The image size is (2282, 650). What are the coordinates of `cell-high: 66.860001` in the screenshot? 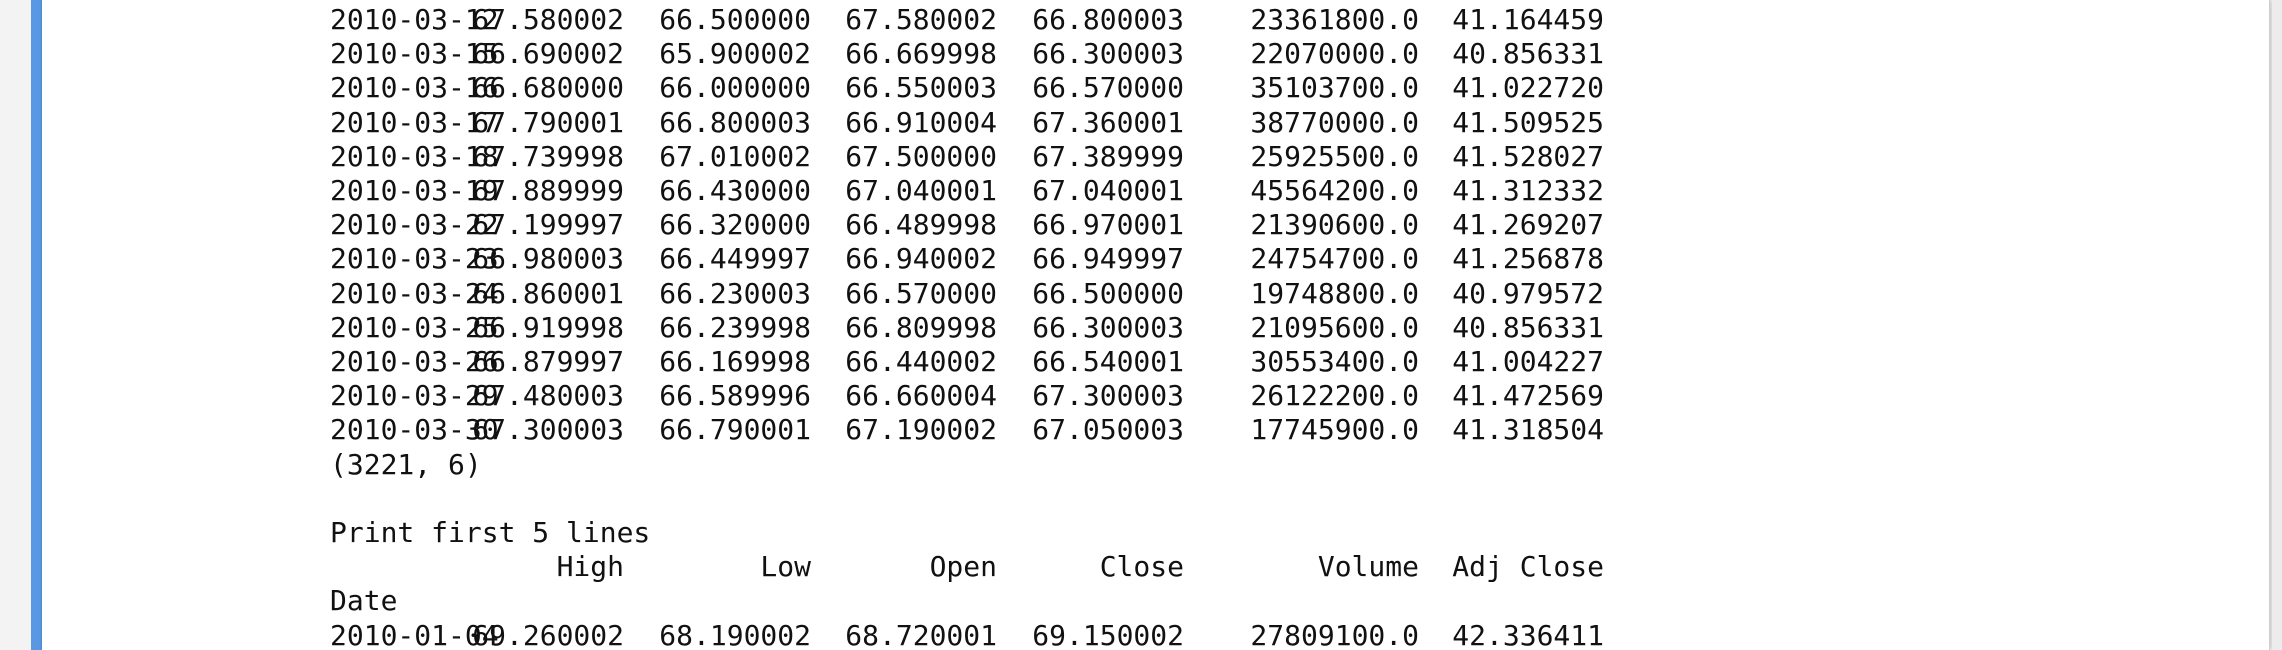 It's located at (548, 293).